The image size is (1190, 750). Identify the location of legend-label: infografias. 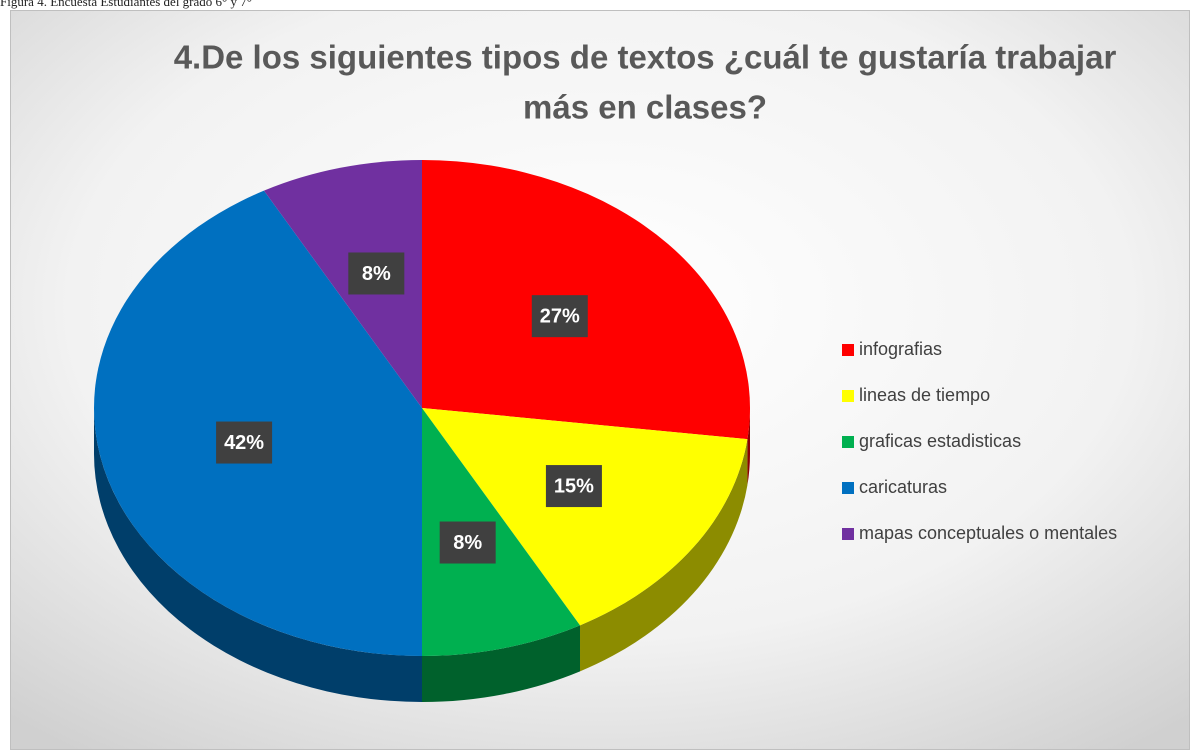
(900, 349).